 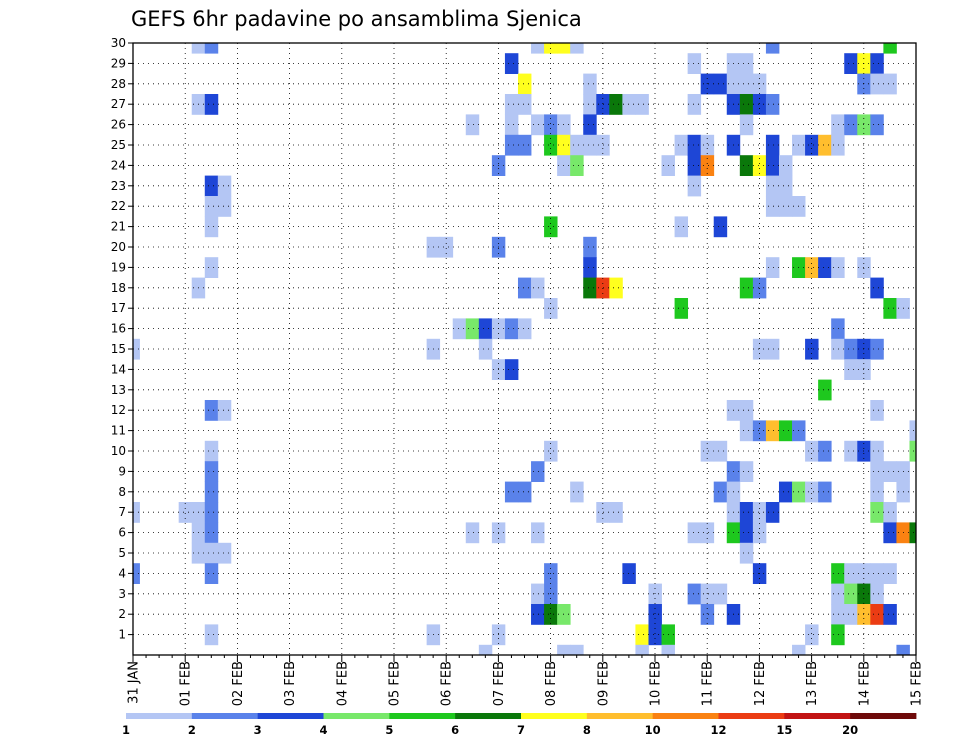 I want to click on y-tick-label: 29, so click(x=118, y=63).